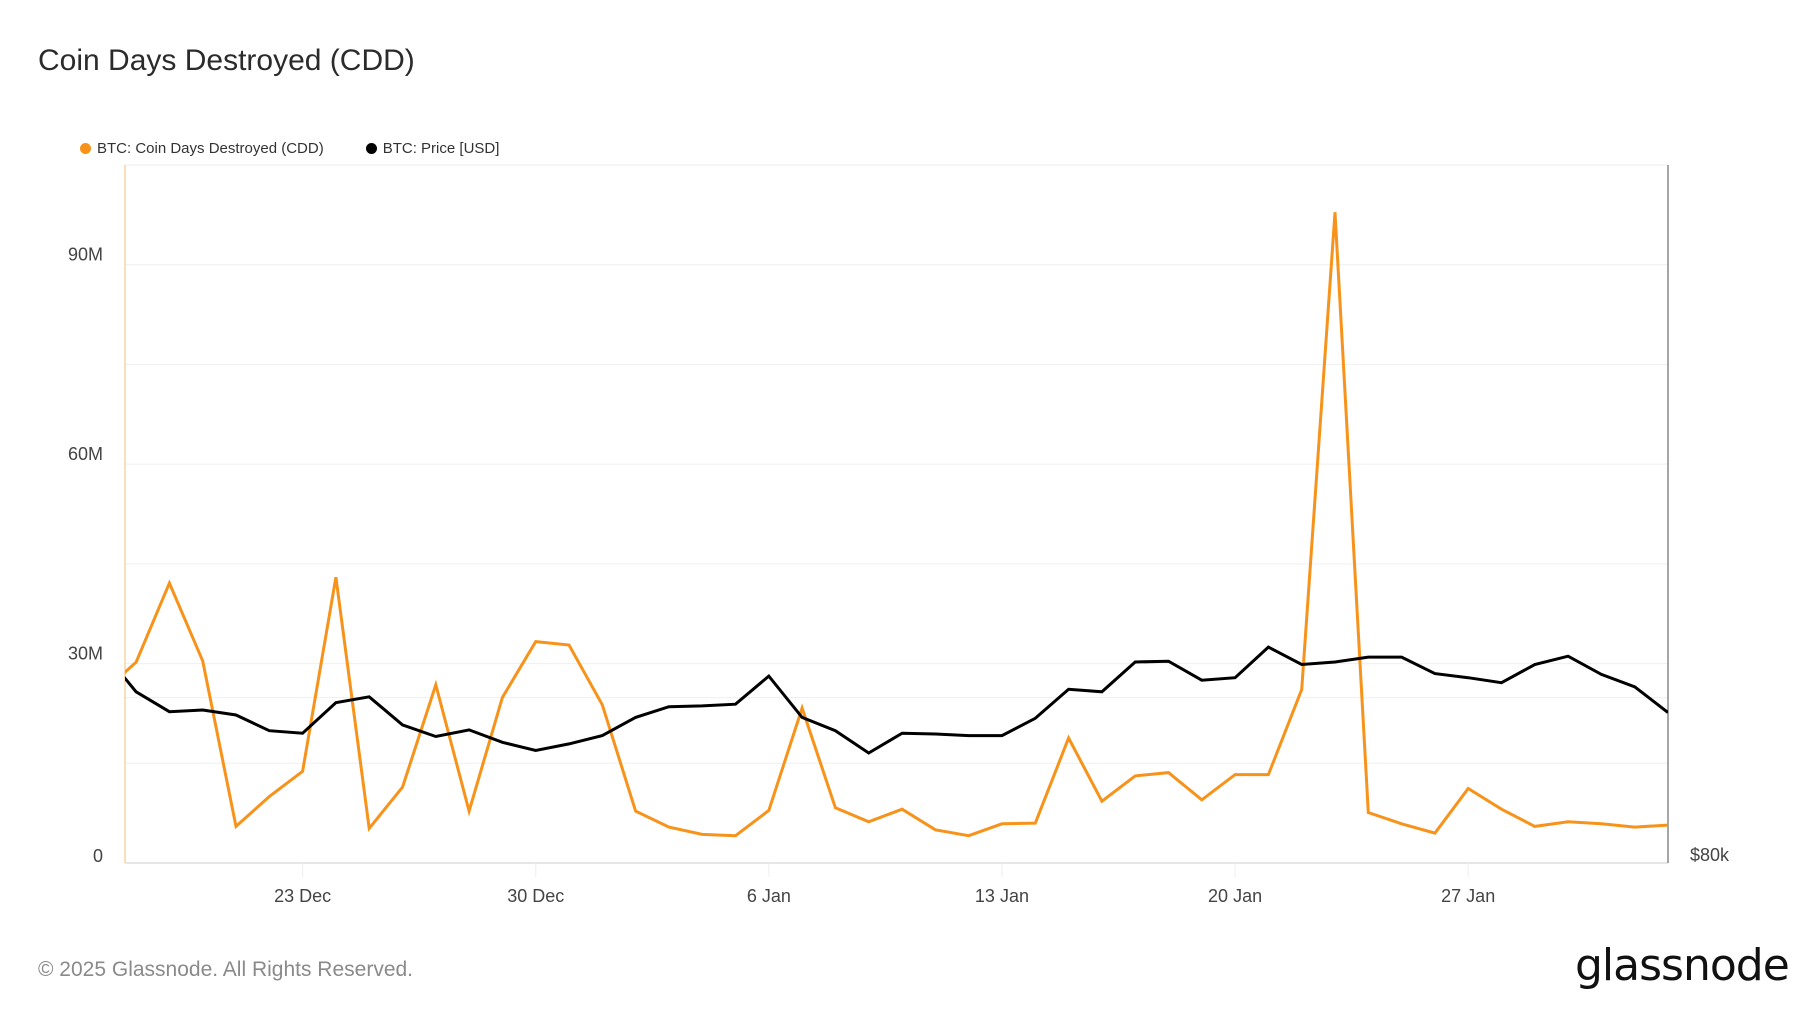 The width and height of the screenshot is (1800, 1013). Describe the element at coordinates (769, 896) in the screenshot. I see `x-tick-label: 6 Jan` at that location.